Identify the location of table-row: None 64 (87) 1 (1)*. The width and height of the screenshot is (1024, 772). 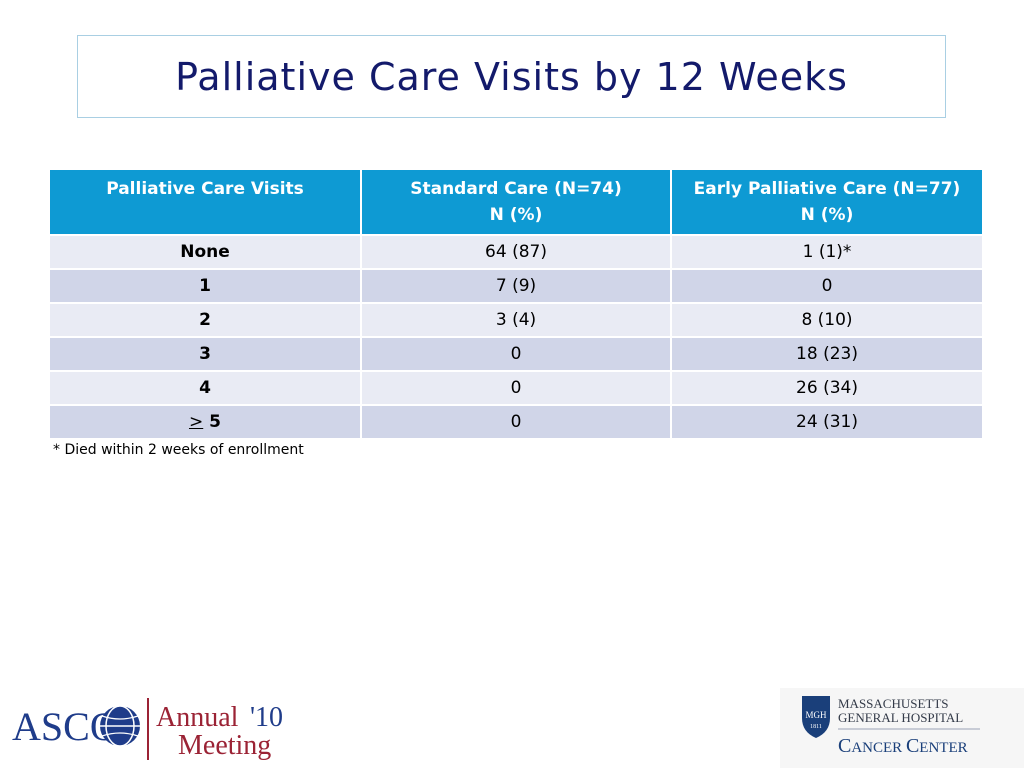
(516, 252).